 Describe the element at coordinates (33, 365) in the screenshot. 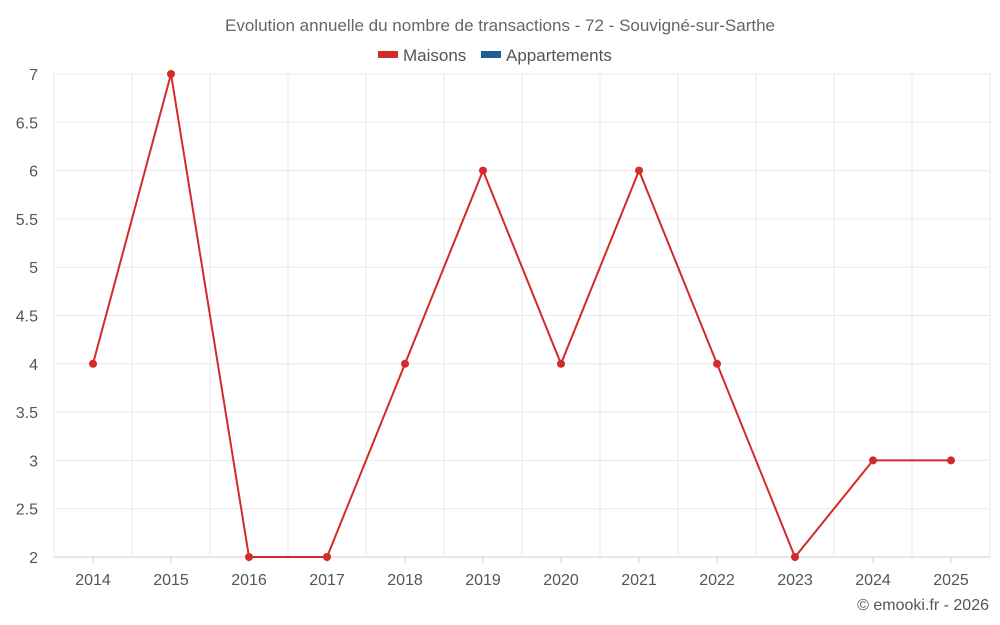

I see `y-tick-label: 4` at that location.